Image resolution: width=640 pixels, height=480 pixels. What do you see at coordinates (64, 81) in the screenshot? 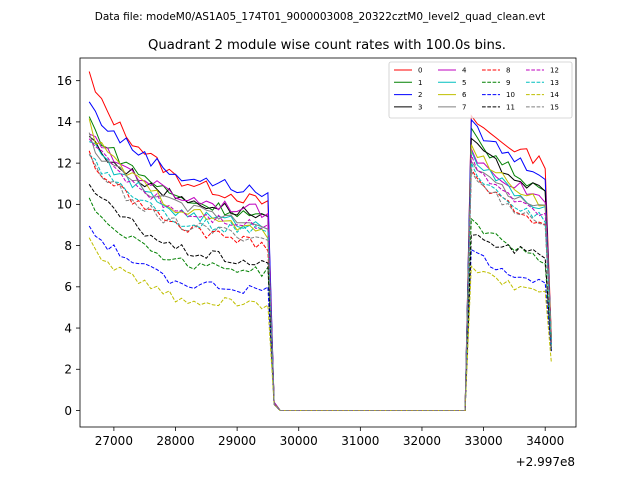
I see `y-tick-label: 16` at bounding box center [64, 81].